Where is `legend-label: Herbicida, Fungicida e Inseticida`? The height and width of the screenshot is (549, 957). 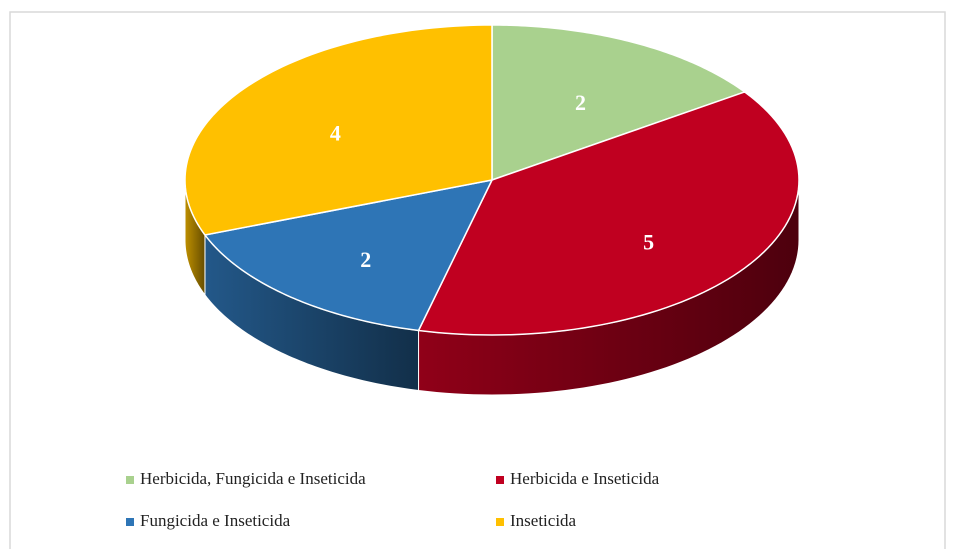 legend-label: Herbicida, Fungicida e Inseticida is located at coordinates (253, 478).